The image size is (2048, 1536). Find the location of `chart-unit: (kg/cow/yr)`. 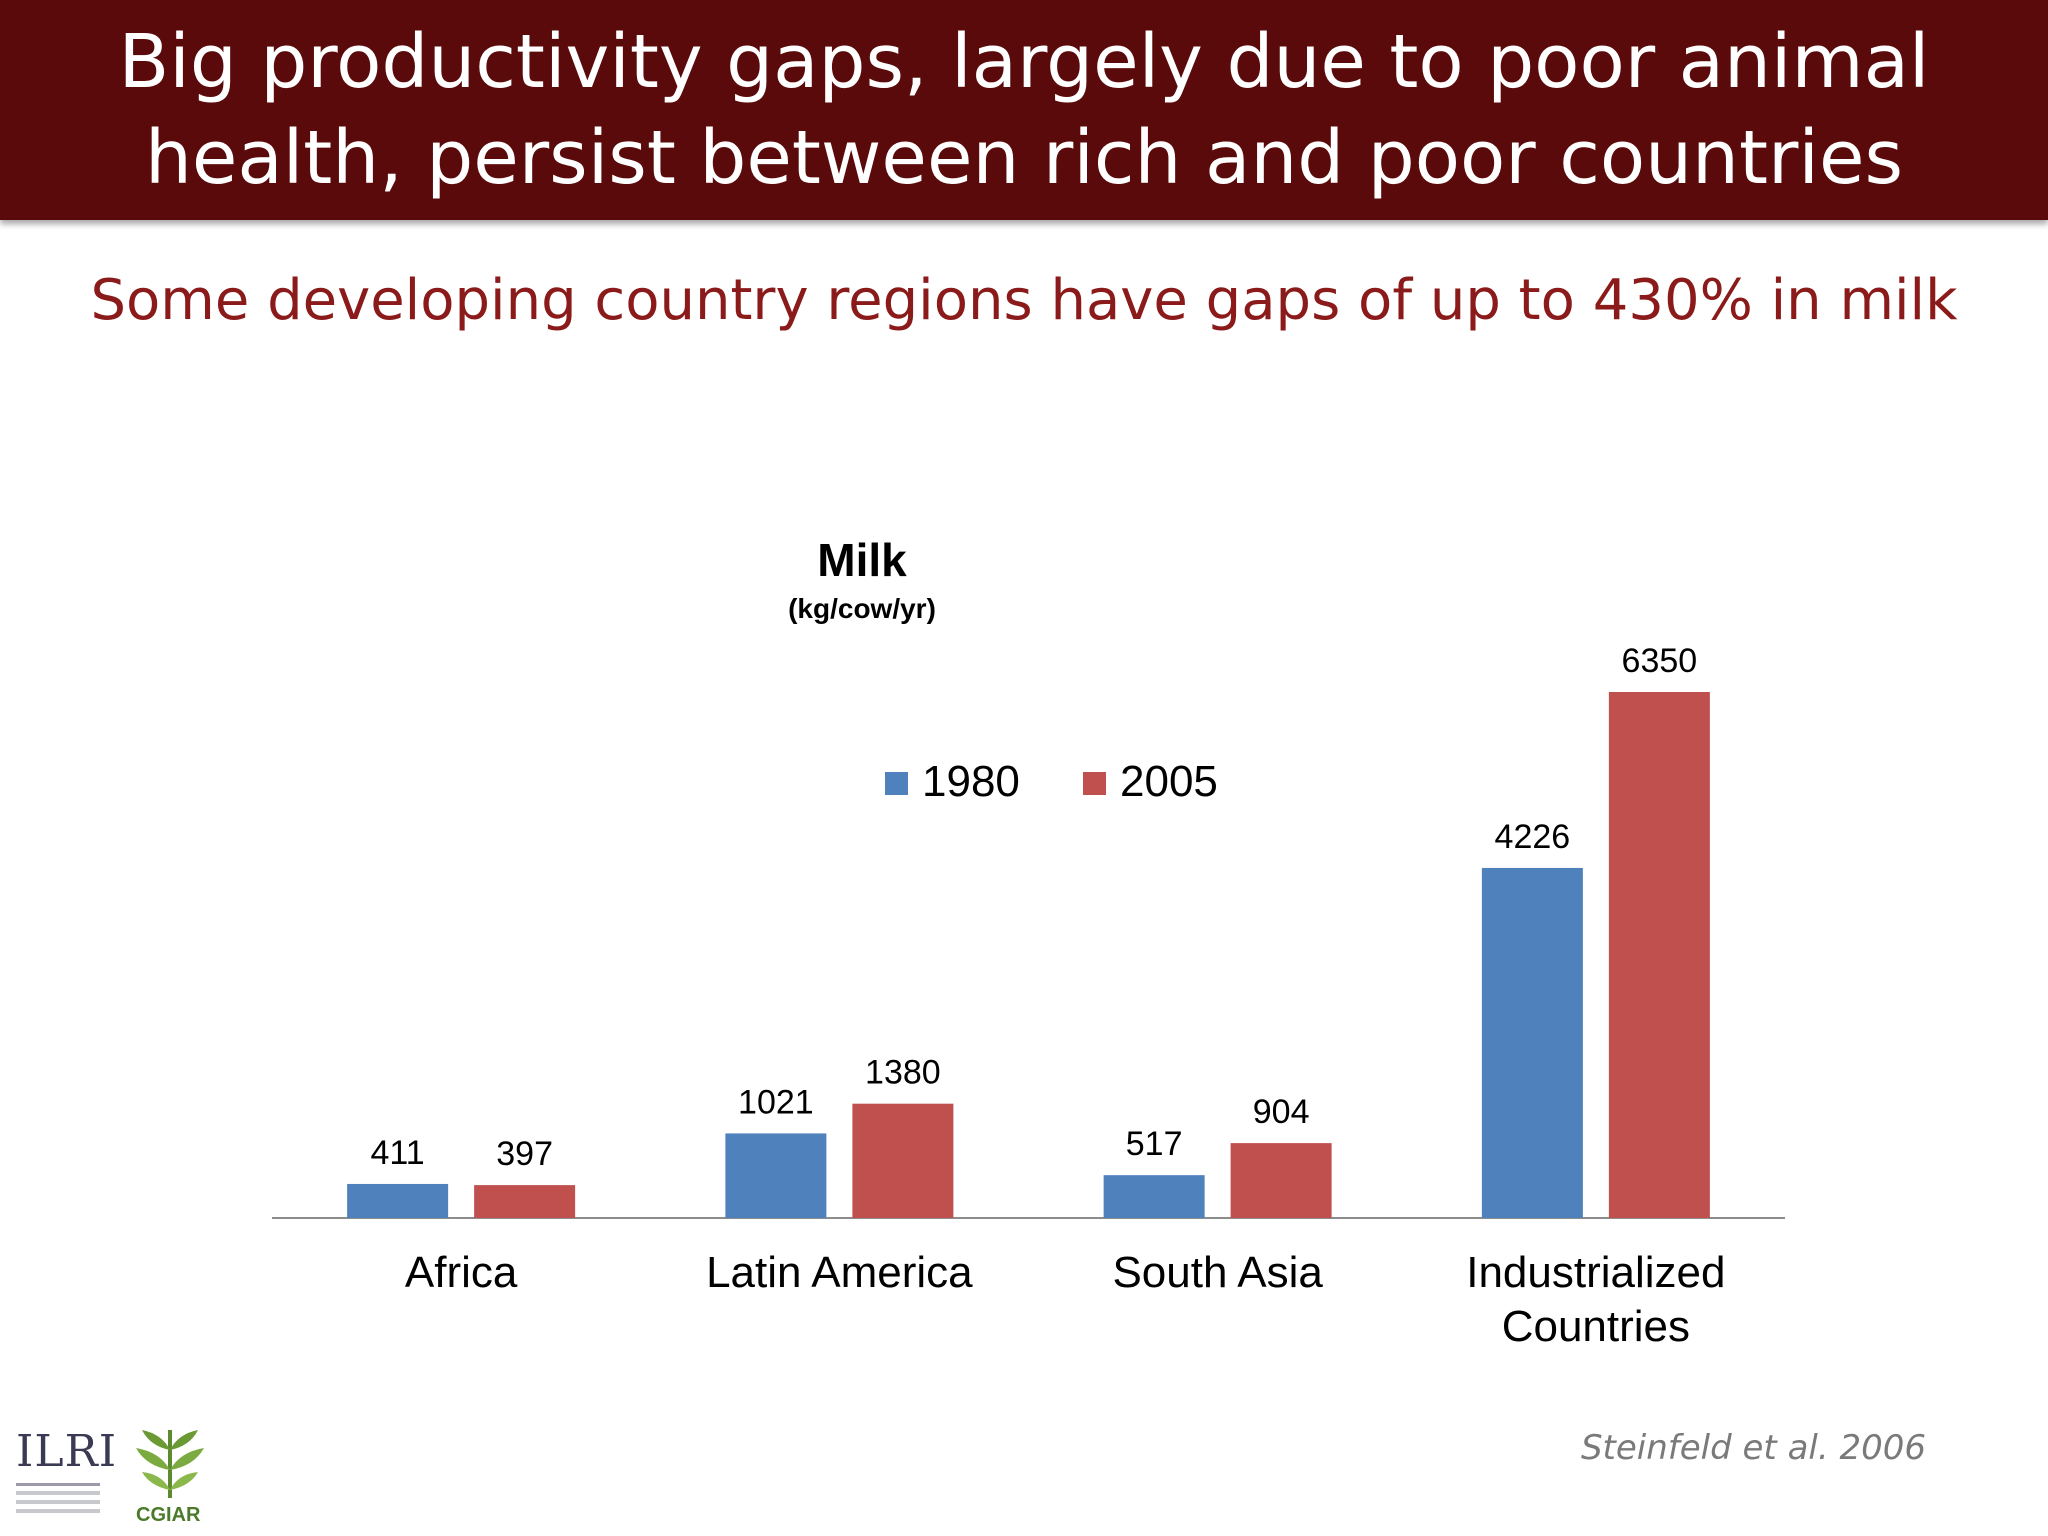

chart-unit: (kg/cow/yr) is located at coordinates (862, 608).